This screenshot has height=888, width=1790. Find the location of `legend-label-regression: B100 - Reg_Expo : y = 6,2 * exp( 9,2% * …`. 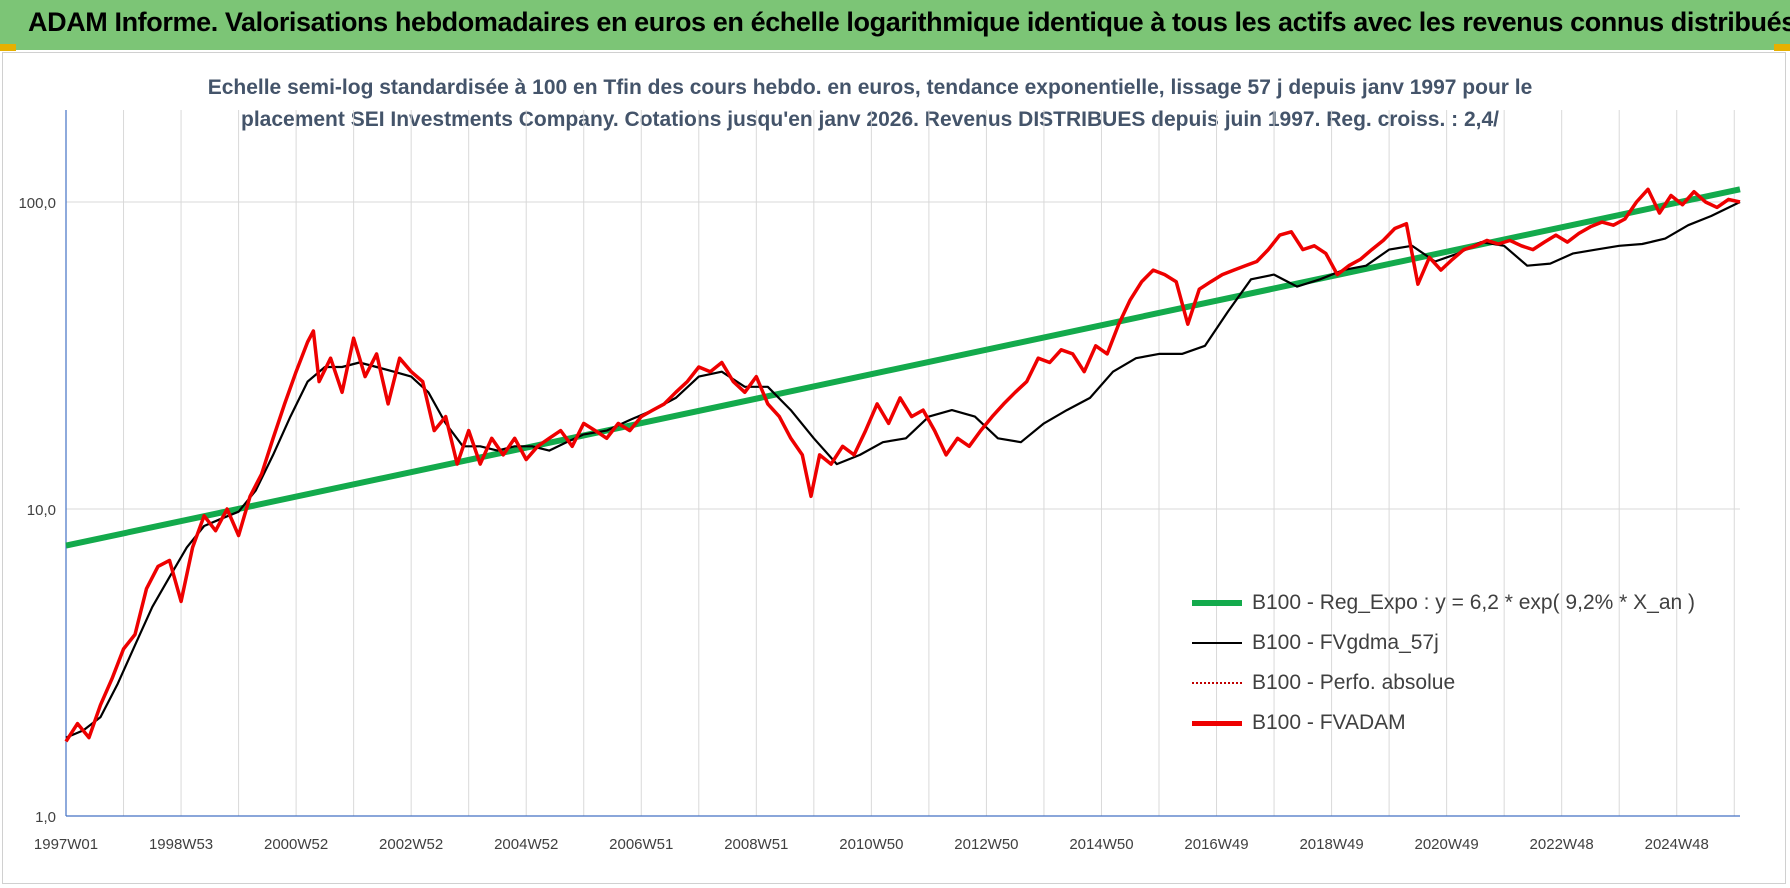

legend-label-regression: B100 - Reg_Expo : y = 6,2 * exp( 9,2% * … is located at coordinates (1474, 602).